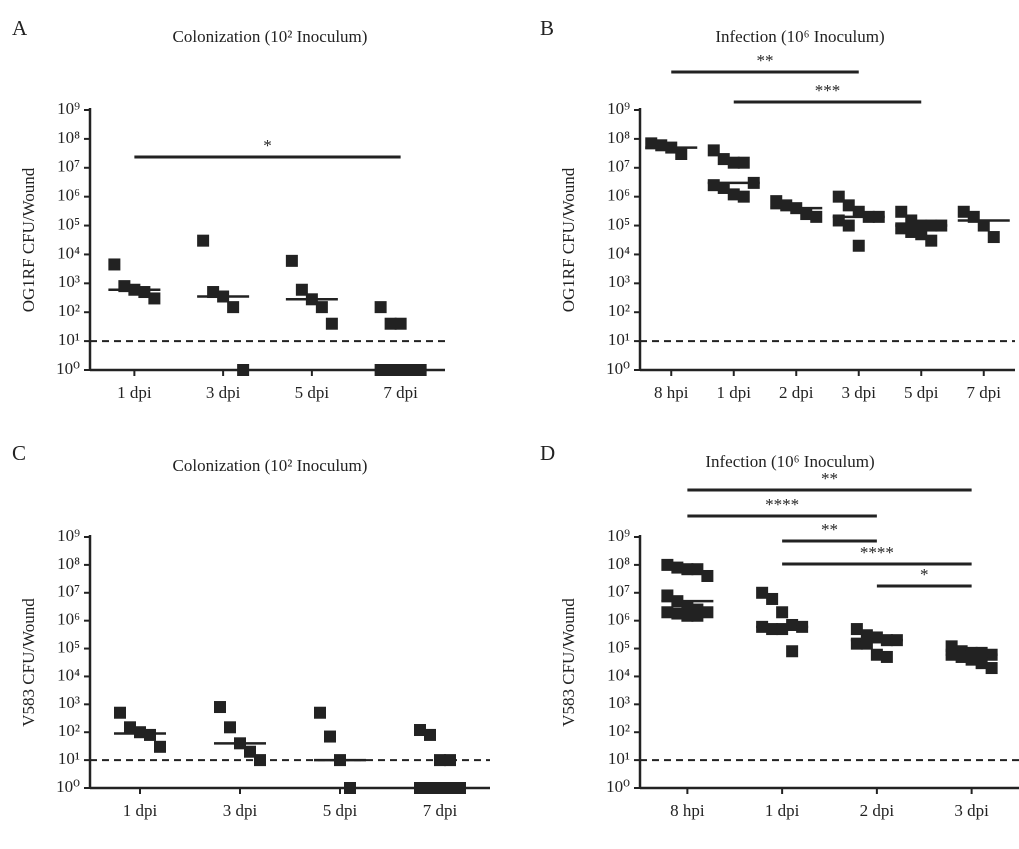 The width and height of the screenshot is (1019, 849). I want to click on panel-letter: D, so click(547, 453).